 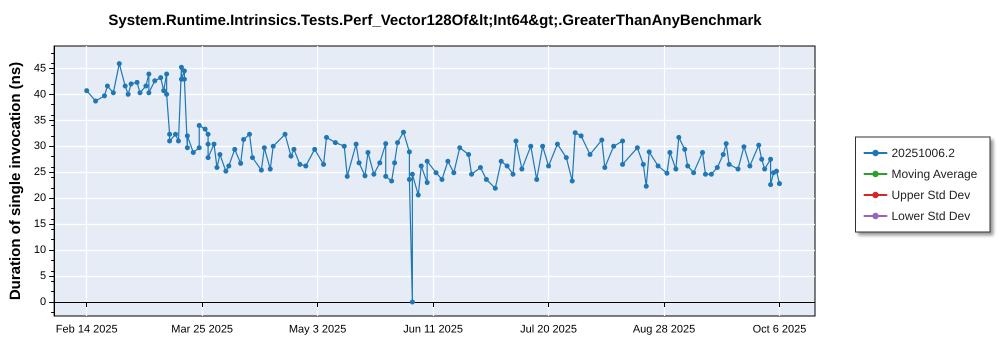 I want to click on y-tick-label: 30, so click(x=40, y=146).